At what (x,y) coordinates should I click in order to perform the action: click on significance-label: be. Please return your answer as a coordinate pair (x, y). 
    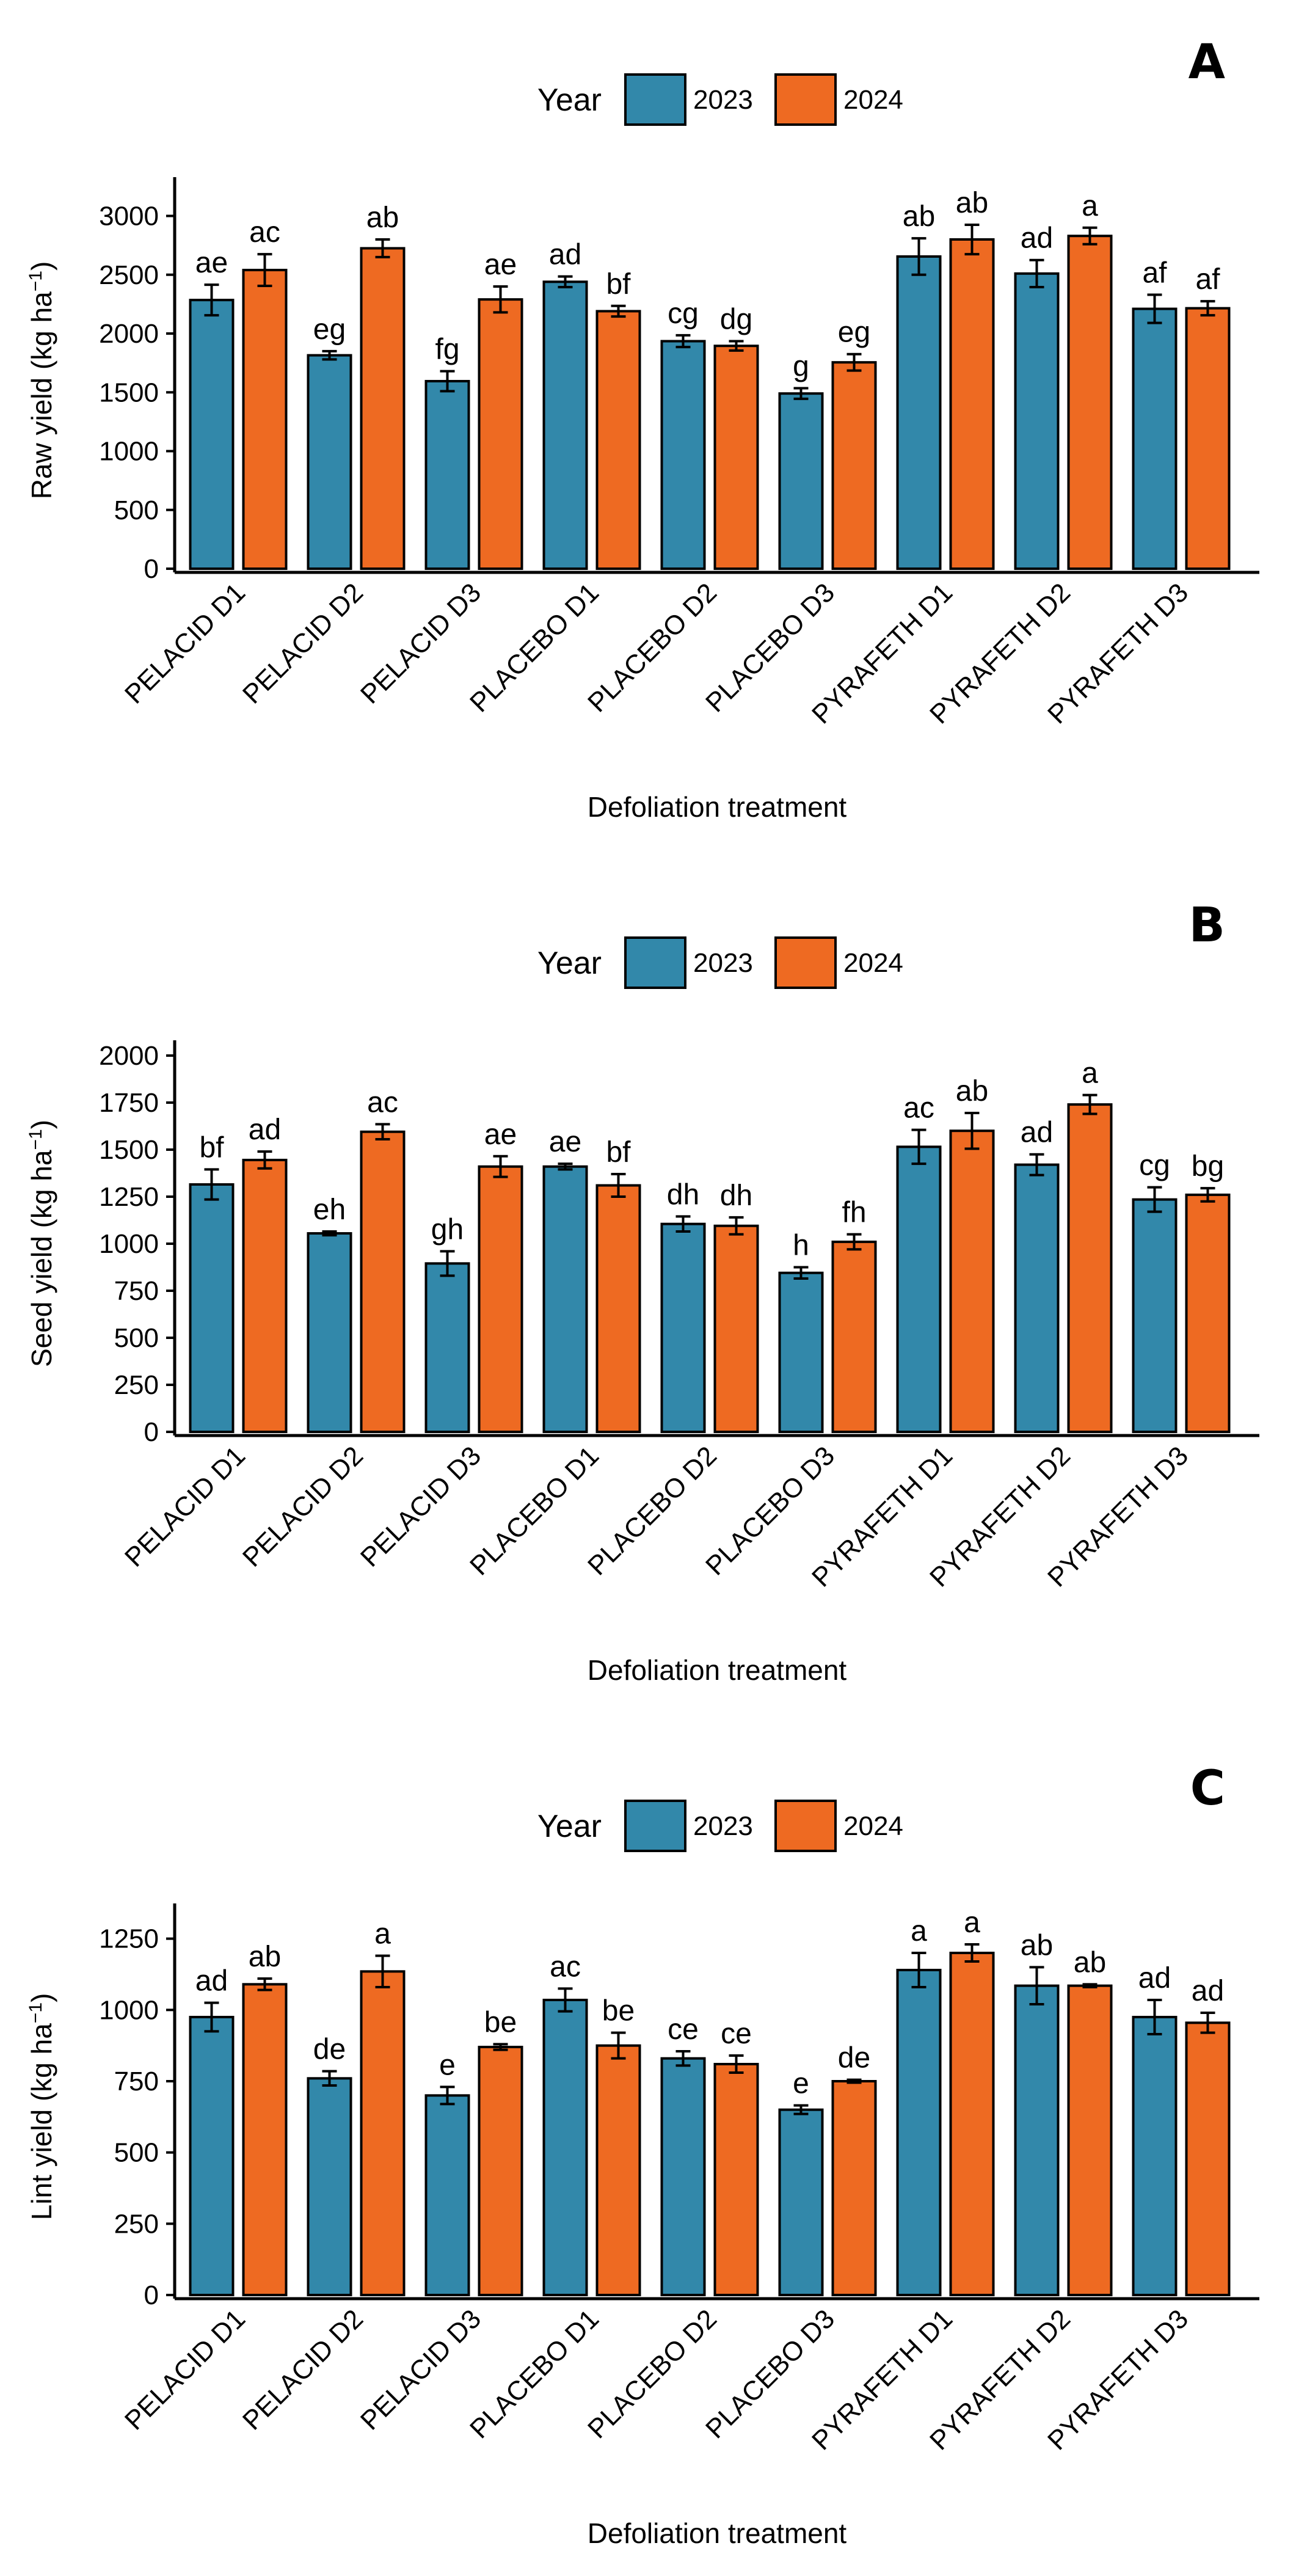
    Looking at the image, I should click on (618, 2011).